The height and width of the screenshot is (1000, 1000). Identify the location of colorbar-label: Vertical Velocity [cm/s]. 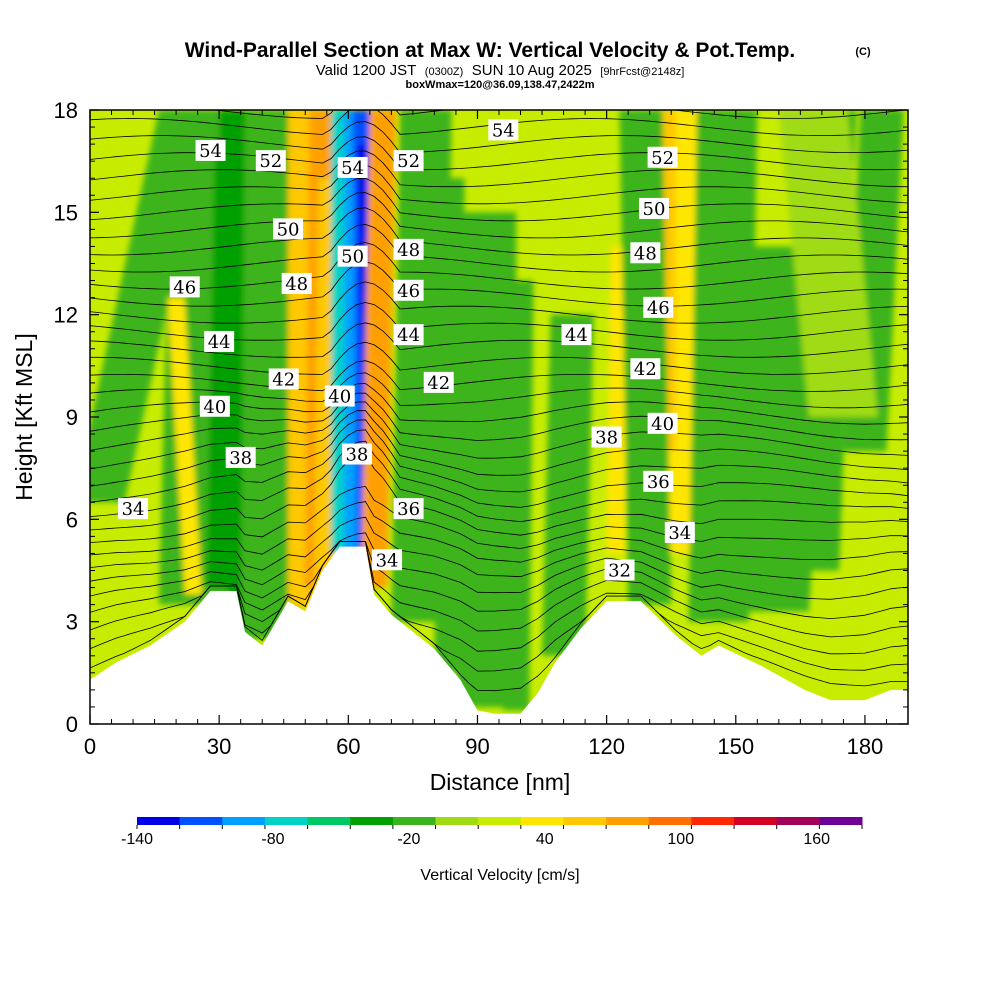
(499, 875).